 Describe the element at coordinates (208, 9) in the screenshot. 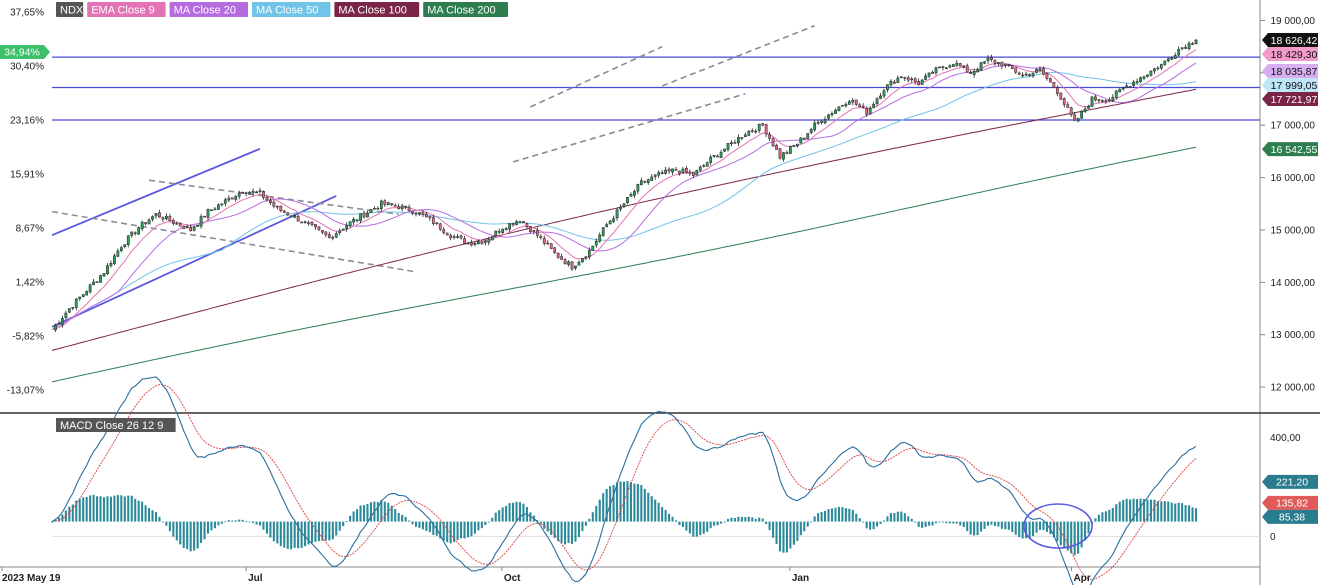

I see `legend-entry: MA Close 20` at that location.